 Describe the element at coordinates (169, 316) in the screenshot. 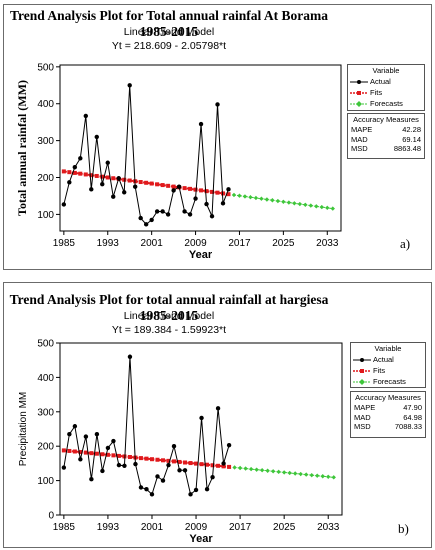

I see `chart-model: Linear Trend Model` at that location.